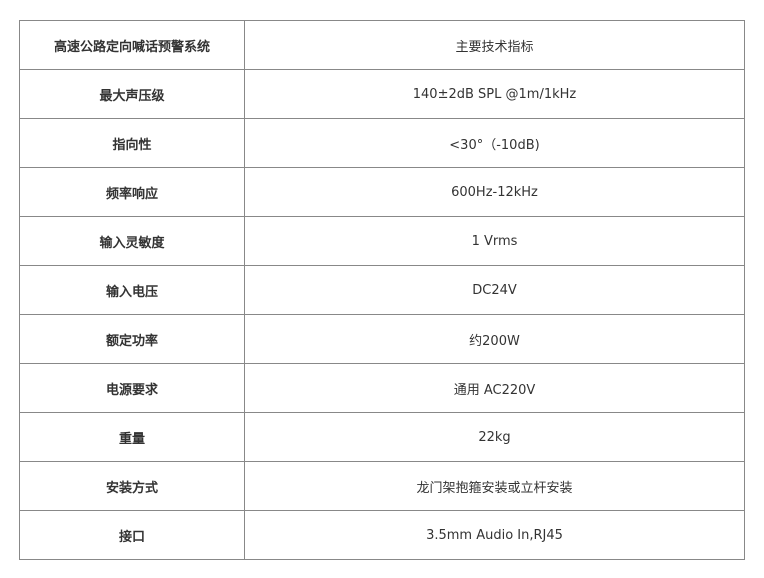  I want to click on table-row: 额定功率 约200W, so click(382, 339).